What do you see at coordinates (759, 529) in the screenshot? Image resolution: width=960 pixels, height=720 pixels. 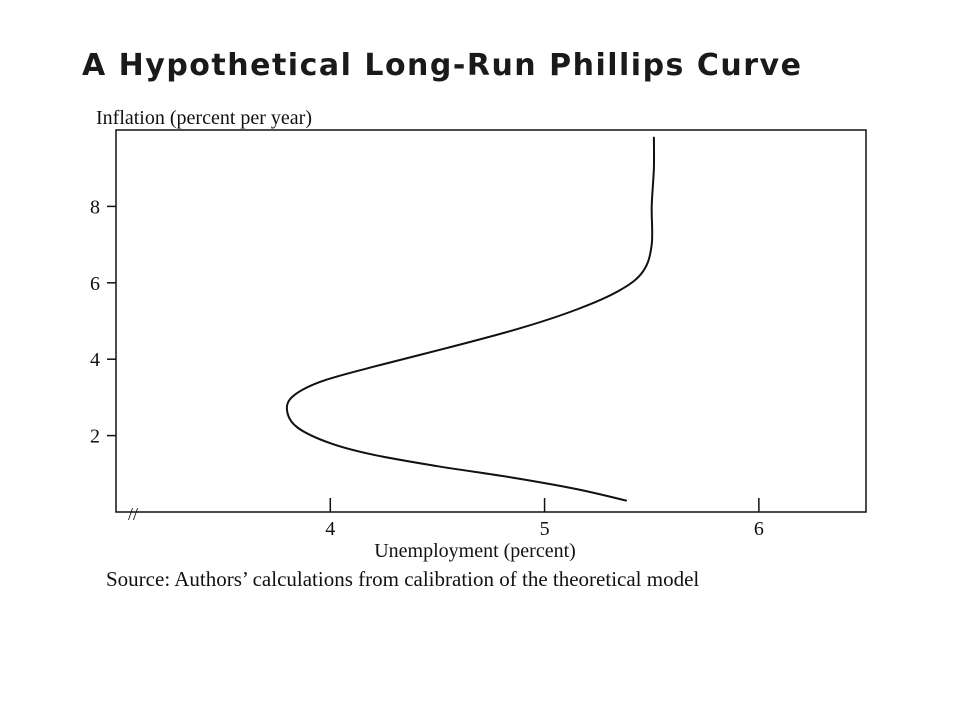 I see `x-tick-label: 6` at bounding box center [759, 529].